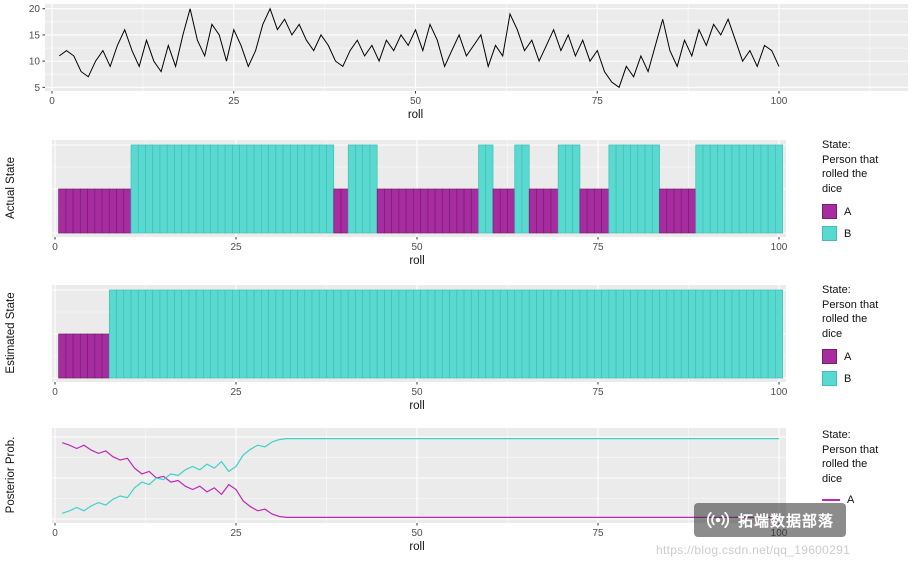  Describe the element at coordinates (848, 233) in the screenshot. I see `legend-item-label: B` at that location.